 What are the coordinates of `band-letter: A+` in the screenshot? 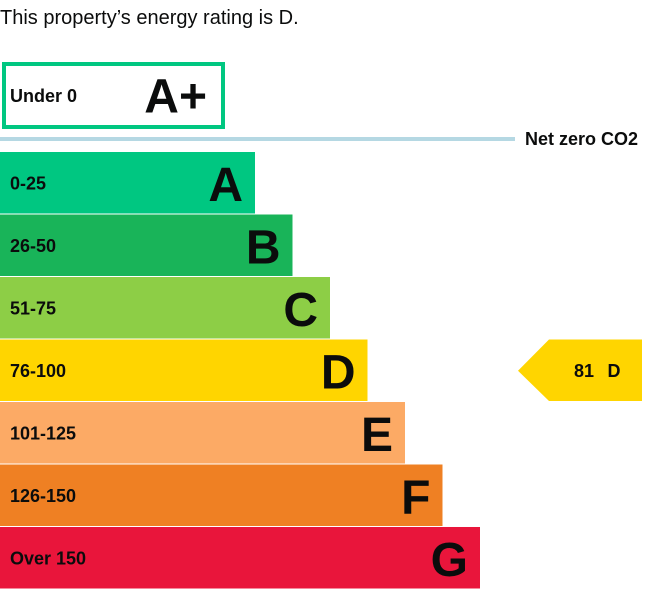 It's located at (175, 97).